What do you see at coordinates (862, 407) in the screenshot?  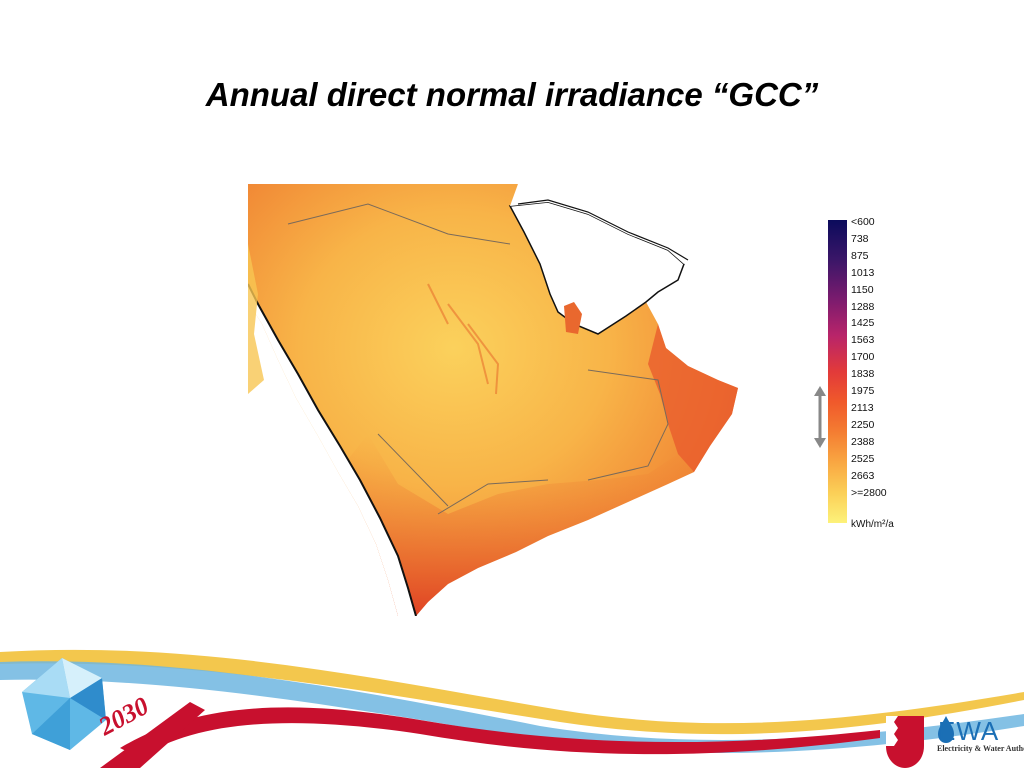 I see `legend-label: 2113` at bounding box center [862, 407].